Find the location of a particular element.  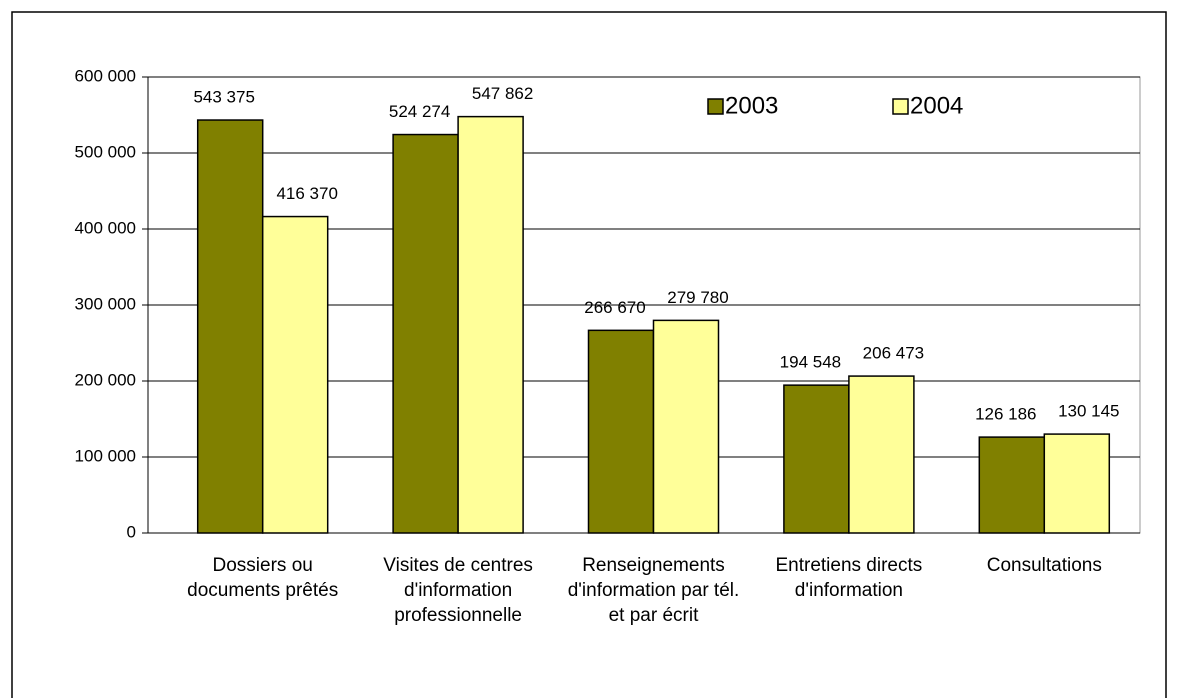

data-label: 194 548 is located at coordinates (810, 362).